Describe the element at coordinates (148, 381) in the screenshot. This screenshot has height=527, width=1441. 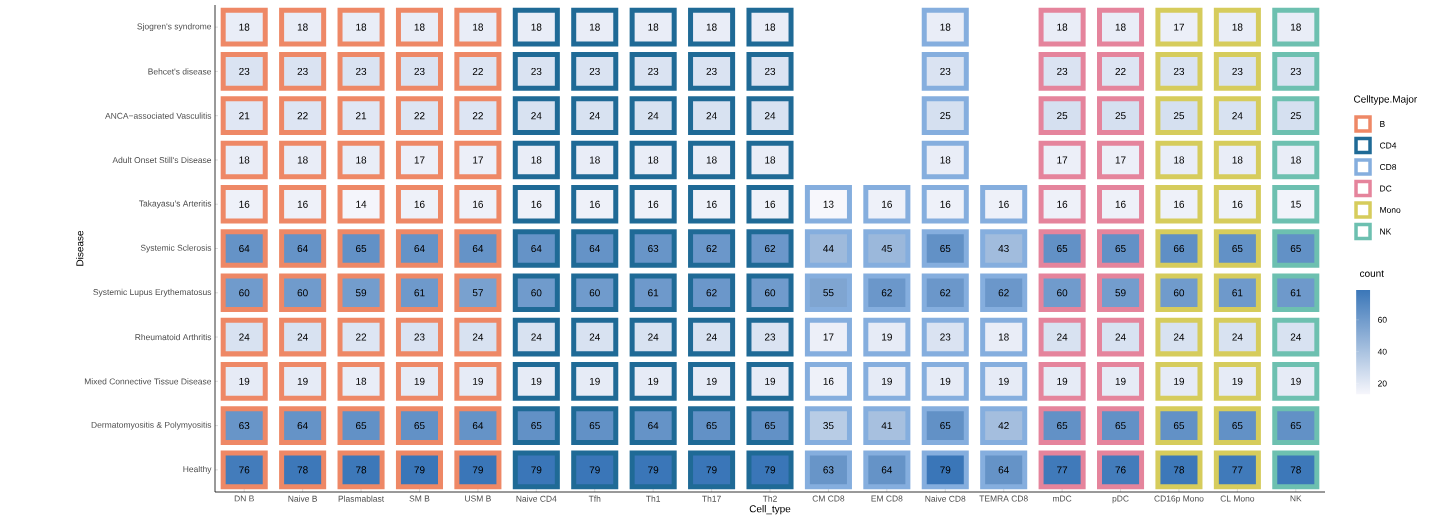
I see `y-tick-label: Mixed Connective Tissue Disease` at that location.